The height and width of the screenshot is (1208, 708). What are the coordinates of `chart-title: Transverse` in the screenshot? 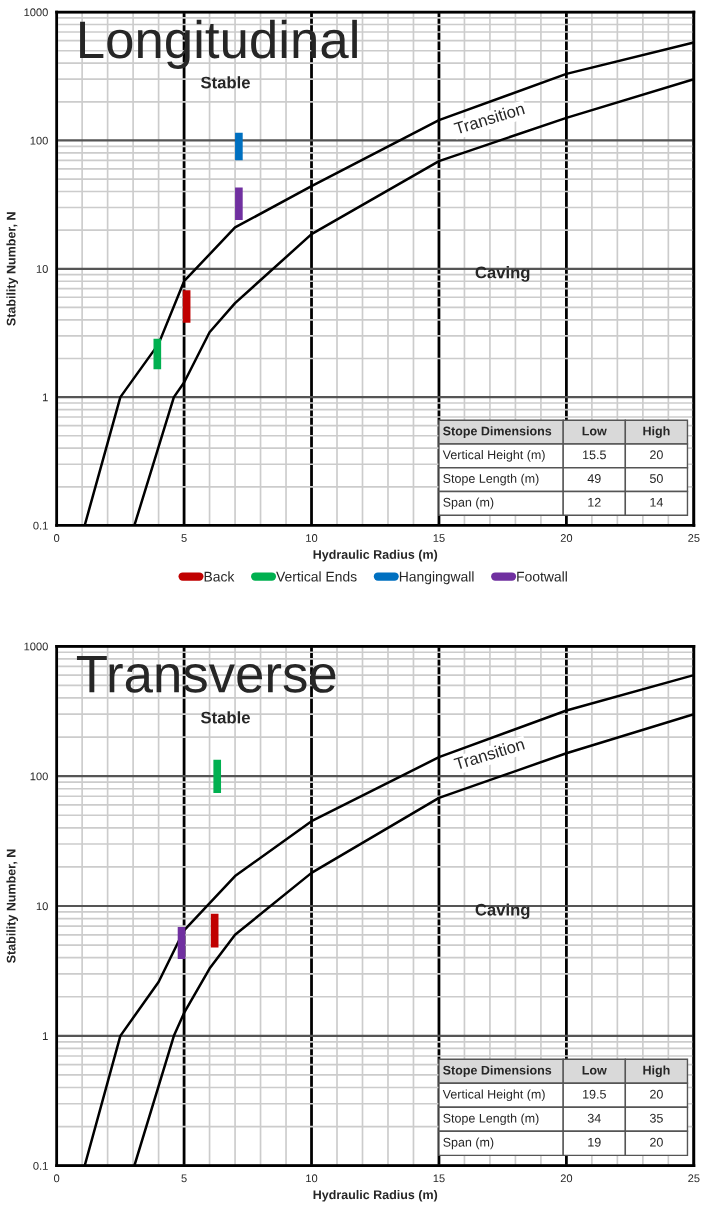 It's located at (206, 674).